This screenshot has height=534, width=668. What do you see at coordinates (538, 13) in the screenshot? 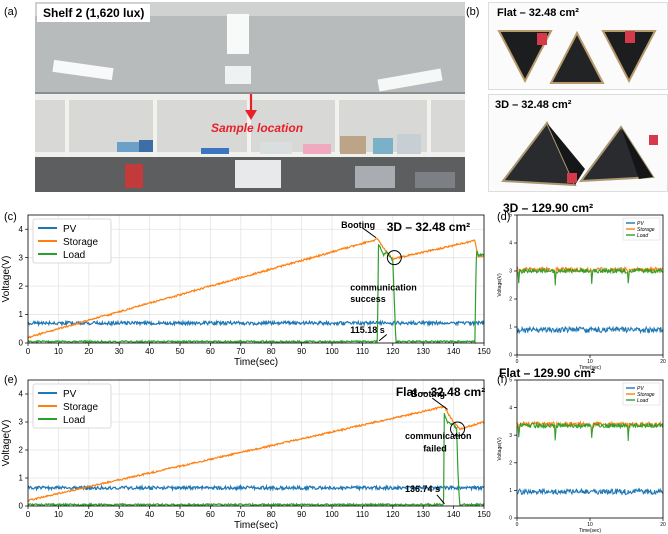
I see `flat-cells-label: Flat – 32.48 cm²` at bounding box center [538, 13].